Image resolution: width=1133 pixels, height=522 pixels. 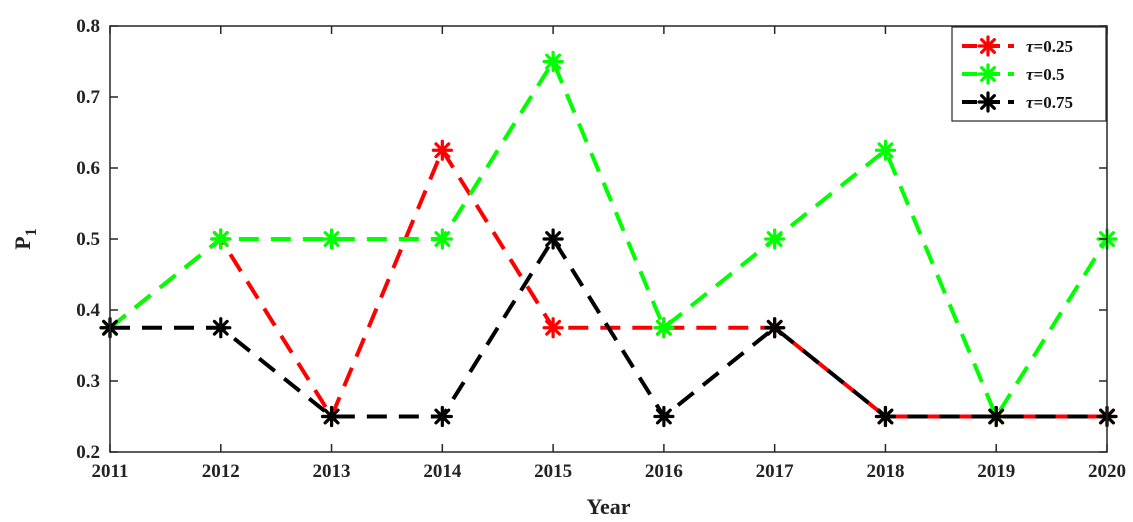 What do you see at coordinates (332, 471) in the screenshot?
I see `x-tick-label: 2013` at bounding box center [332, 471].